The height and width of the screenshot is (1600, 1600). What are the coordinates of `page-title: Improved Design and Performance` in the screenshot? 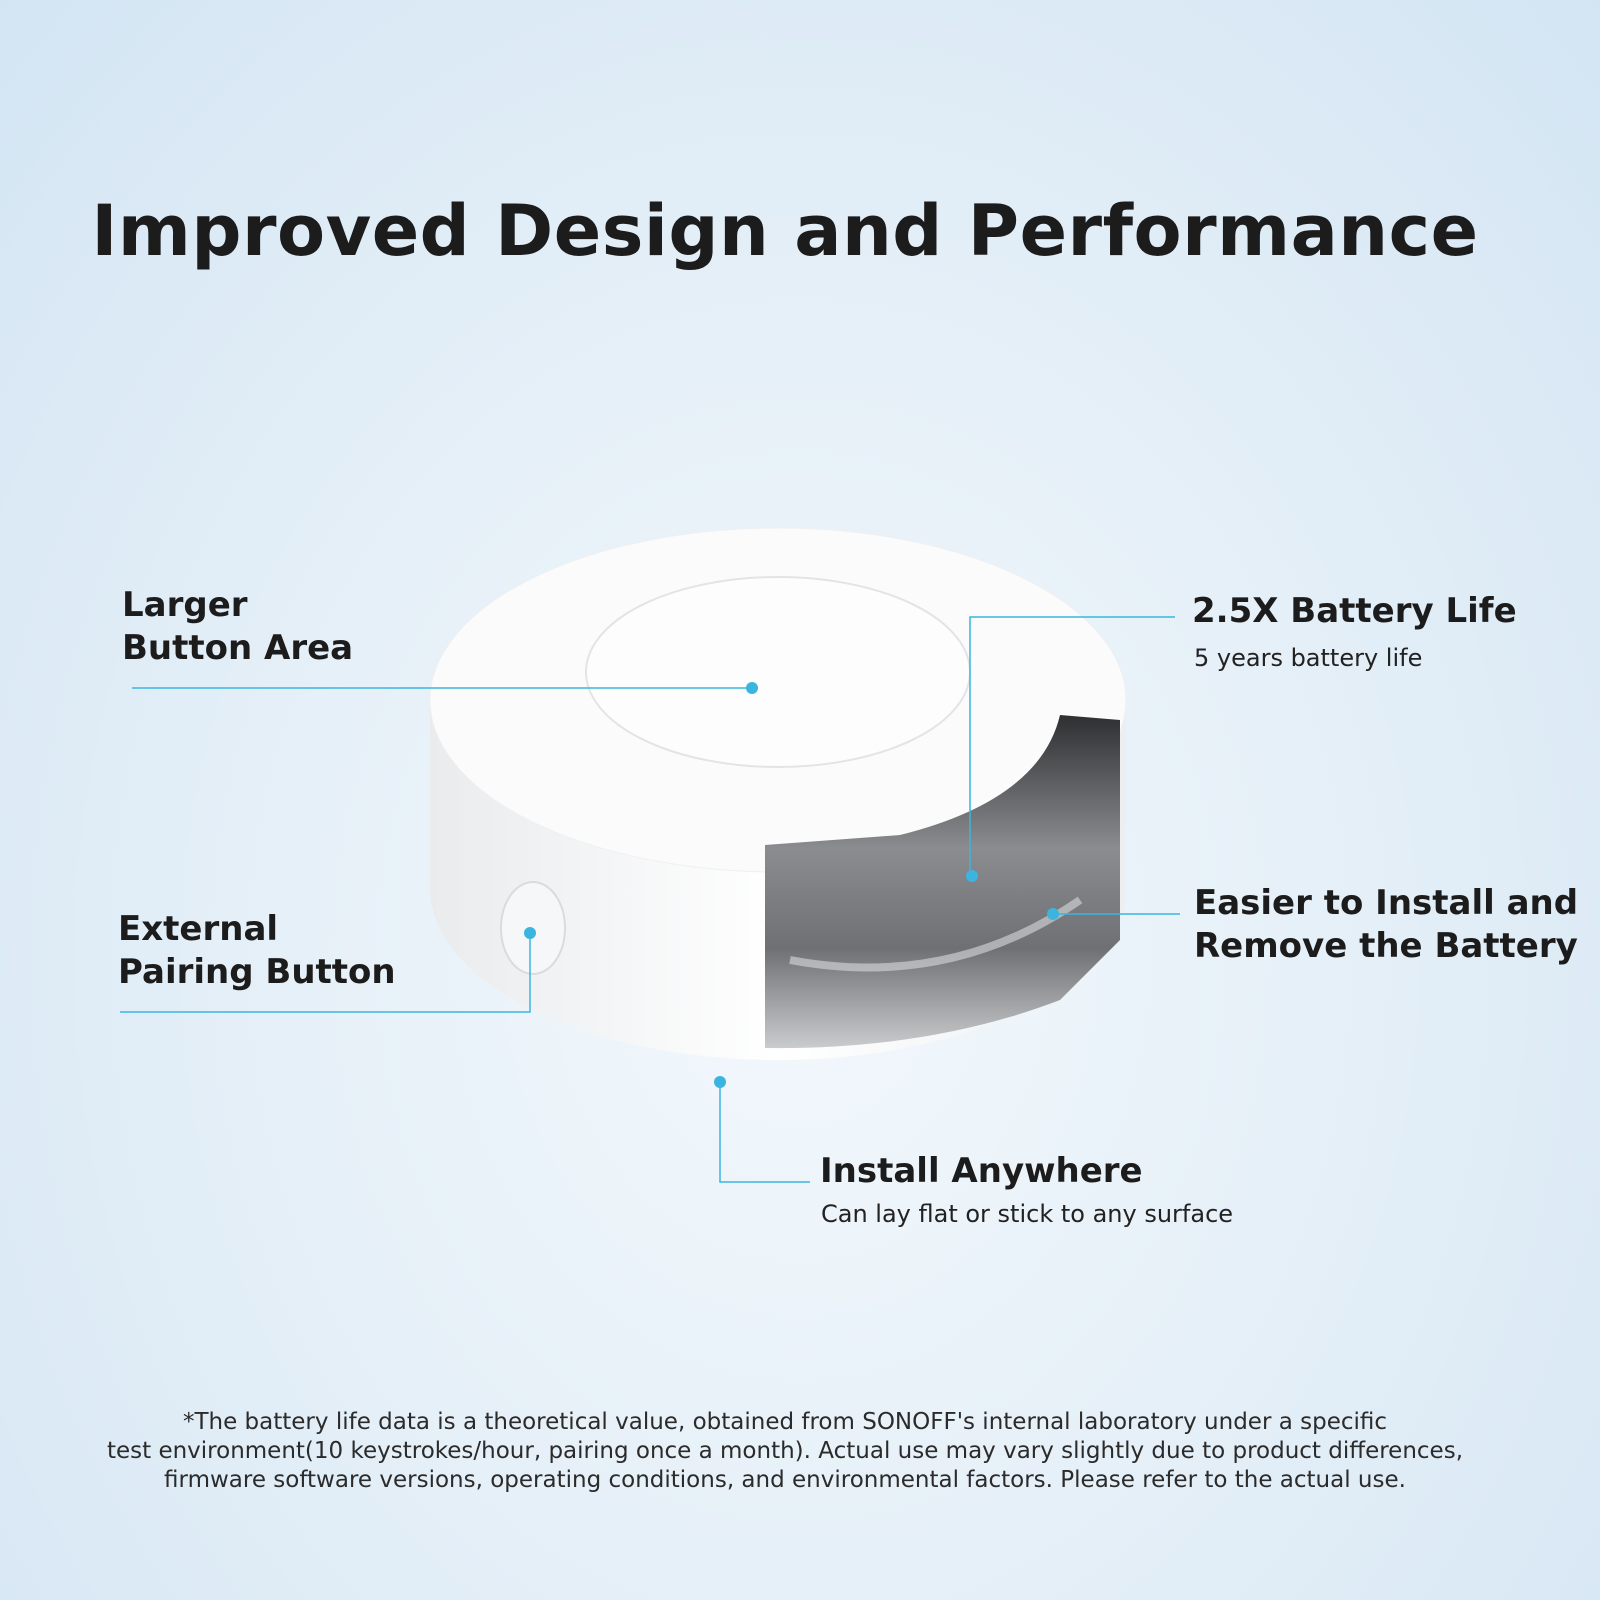 It's located at (785, 231).